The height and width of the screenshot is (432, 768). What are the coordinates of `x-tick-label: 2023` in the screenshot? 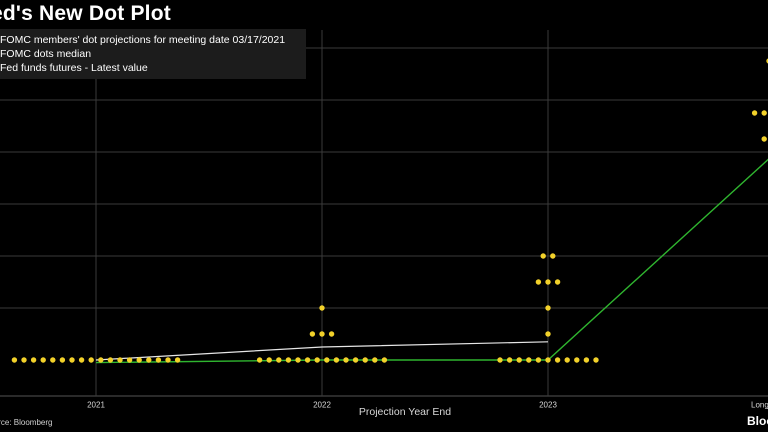 It's located at (548, 405).